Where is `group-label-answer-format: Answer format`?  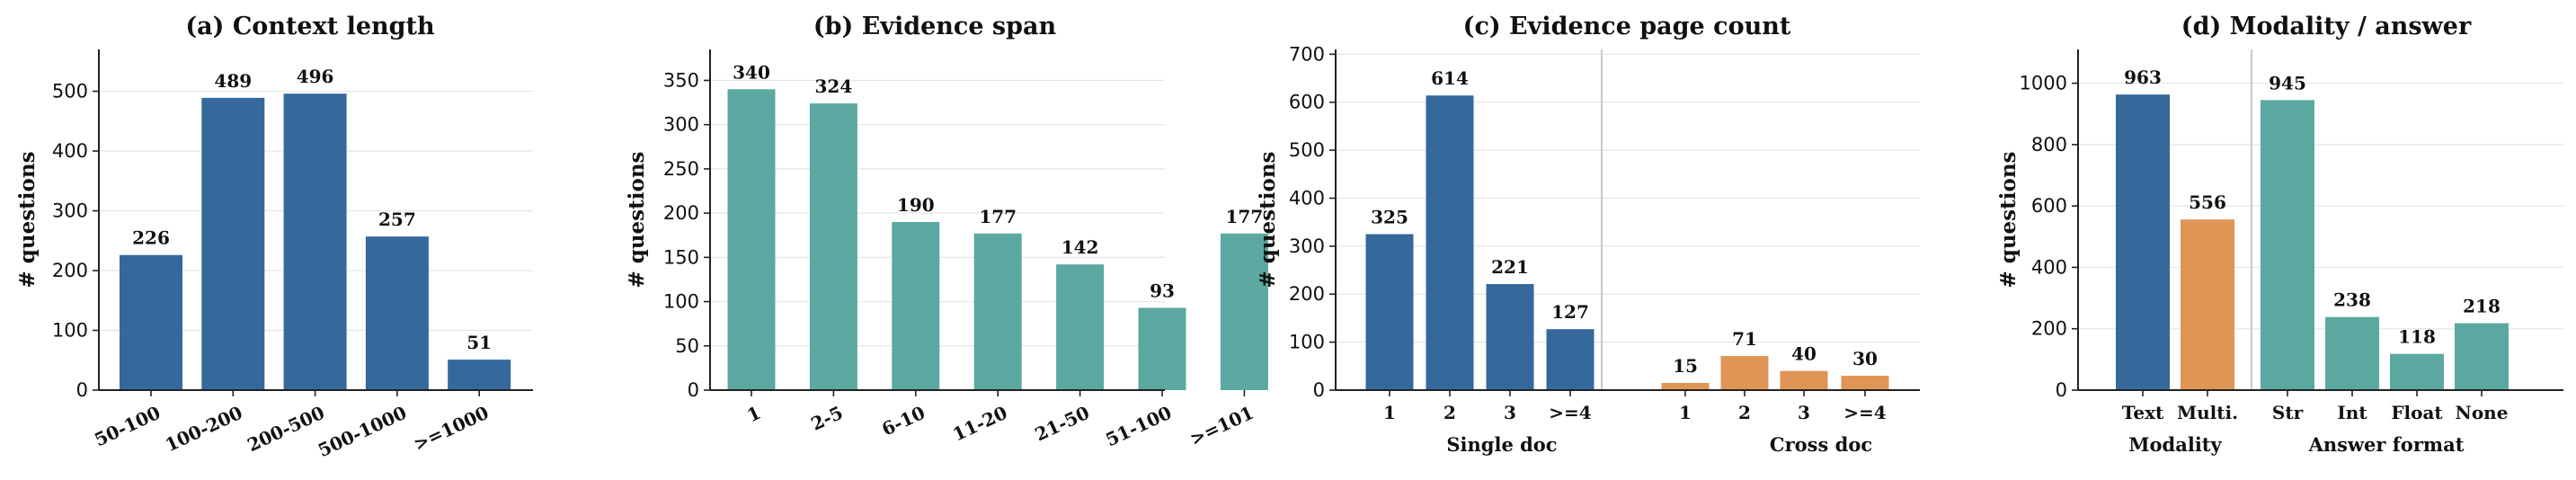 group-label-answer-format: Answer format is located at coordinates (2386, 444).